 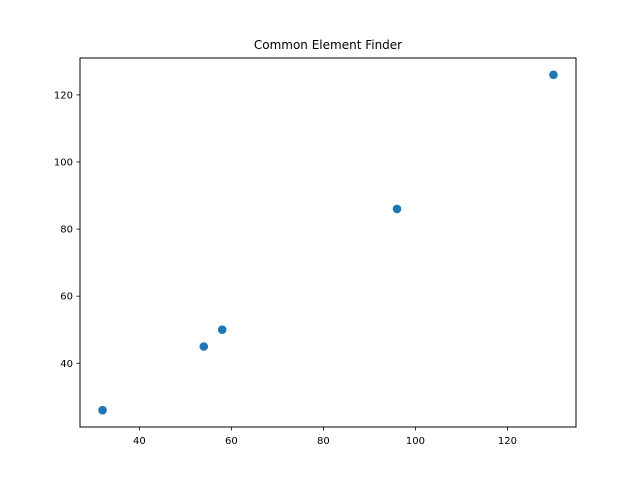 I want to click on y-tick-label: 60, so click(x=66, y=297).